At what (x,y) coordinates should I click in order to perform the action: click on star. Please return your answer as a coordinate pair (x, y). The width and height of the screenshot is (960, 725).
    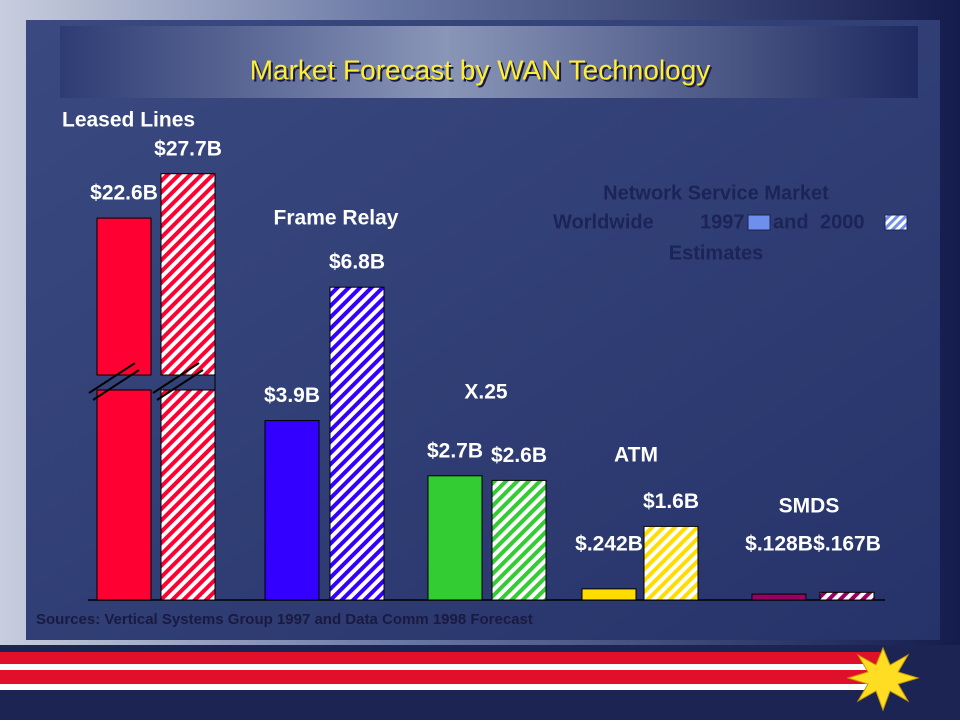
    Looking at the image, I should click on (883, 679).